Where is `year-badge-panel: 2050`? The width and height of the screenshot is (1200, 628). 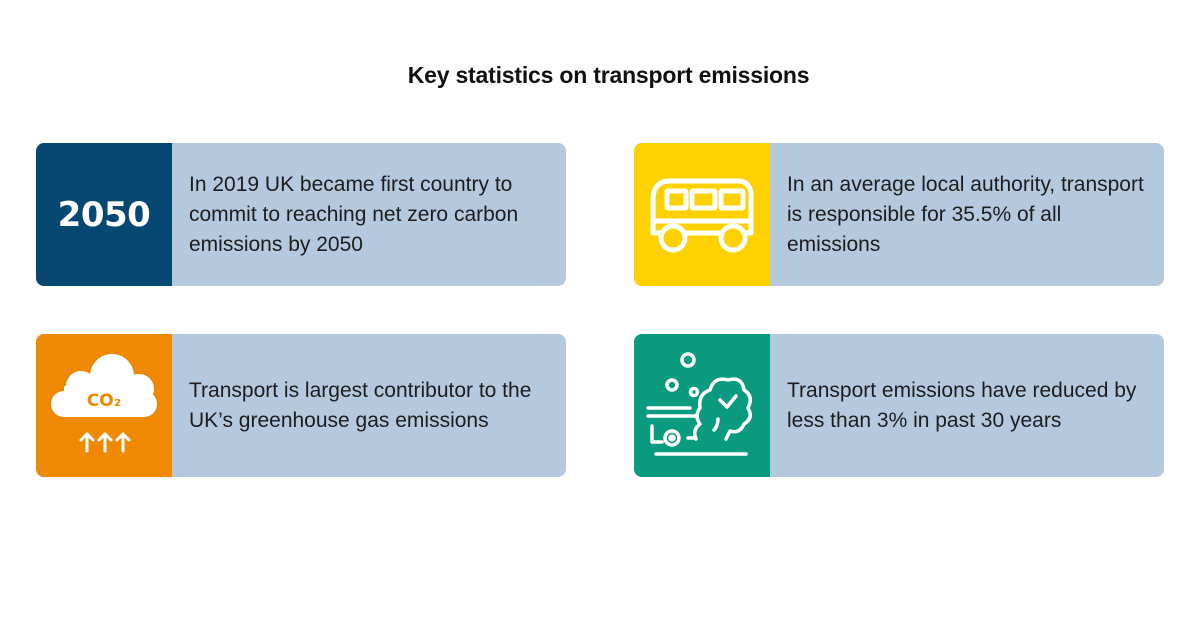 year-badge-panel: 2050 is located at coordinates (104, 214).